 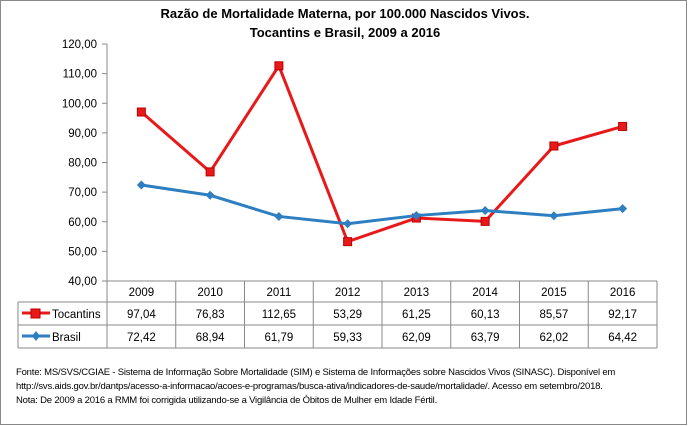 I want to click on y-tick-label: 80,00, so click(x=82, y=164).